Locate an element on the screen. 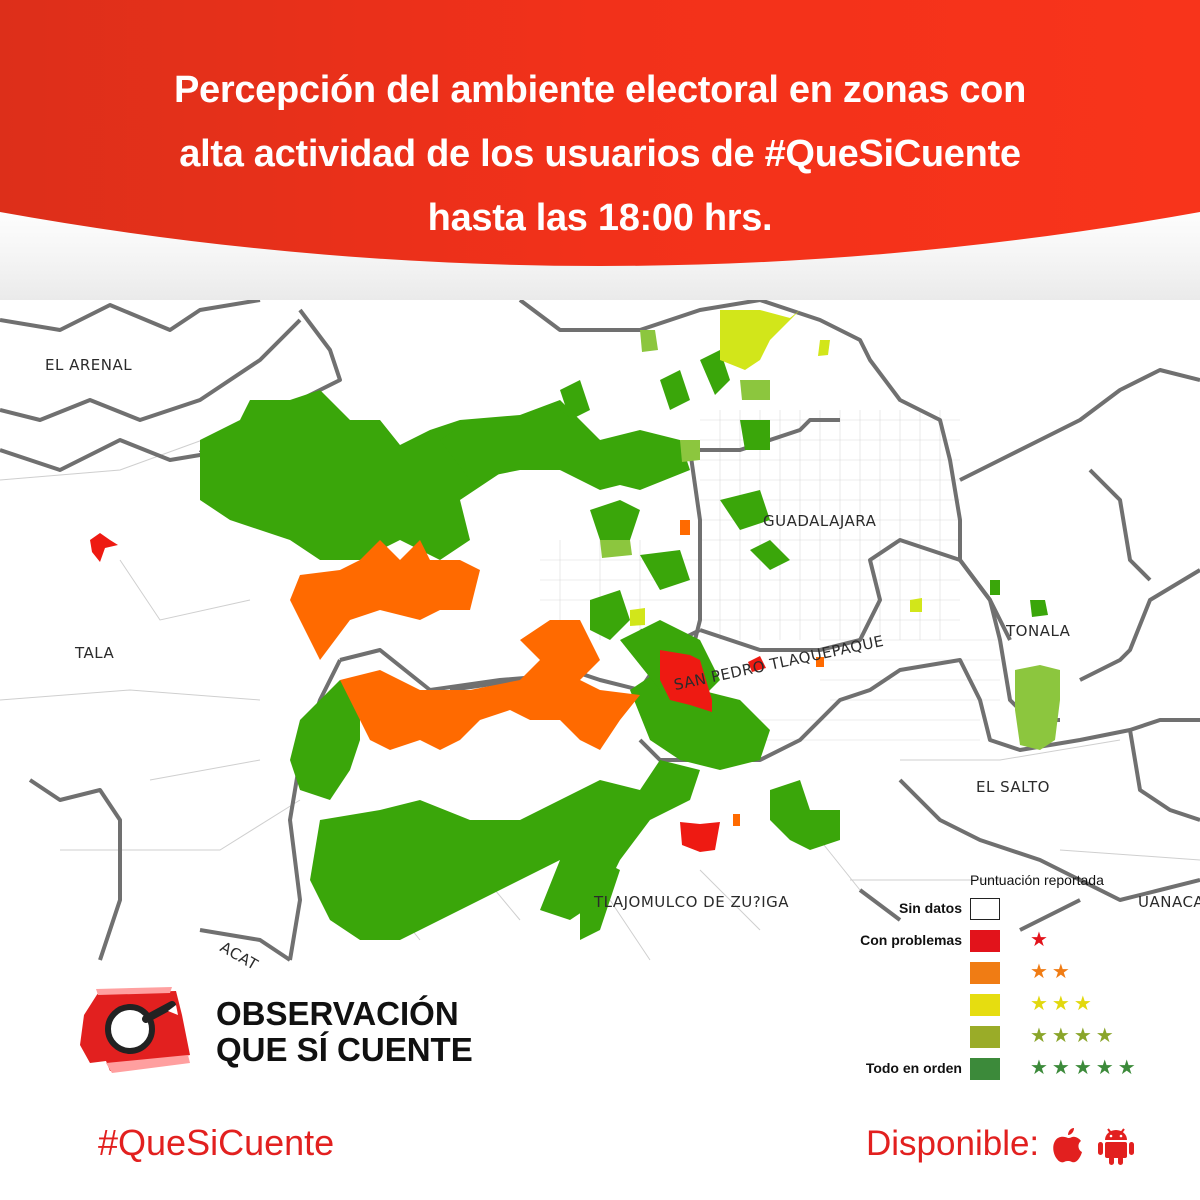 This screenshot has width=1200, height=1200. brand-name: OBSERVACIÓN QUE SÍ CUENTE is located at coordinates (344, 1032).